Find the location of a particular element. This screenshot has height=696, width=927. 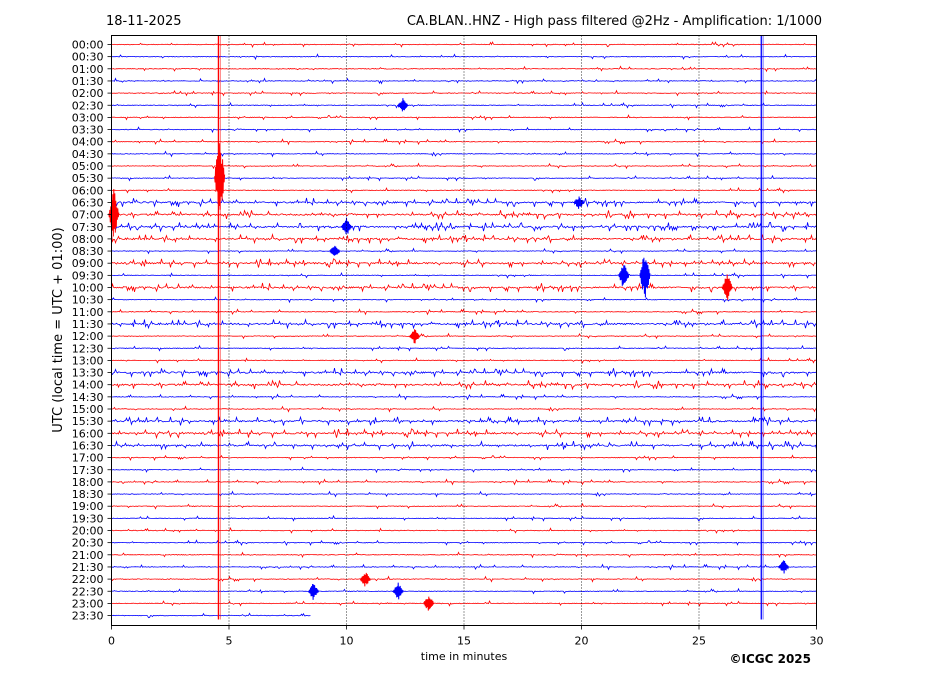

y-tick-label-0400: 04:00 is located at coordinates (88, 142).